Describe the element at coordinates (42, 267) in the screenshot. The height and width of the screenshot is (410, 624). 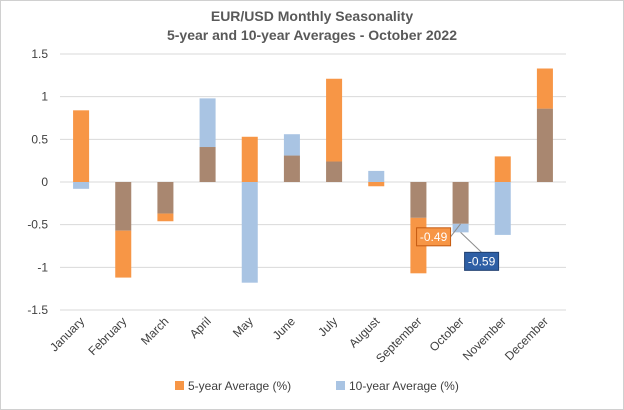
I see `y-tick-label: -1` at that location.